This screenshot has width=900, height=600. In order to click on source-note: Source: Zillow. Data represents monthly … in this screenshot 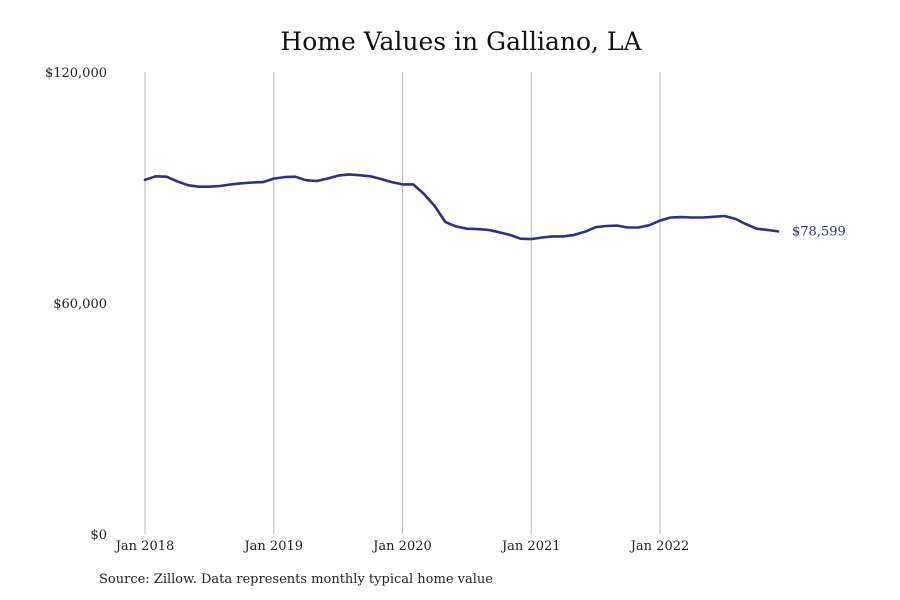, I will do `click(296, 579)`.